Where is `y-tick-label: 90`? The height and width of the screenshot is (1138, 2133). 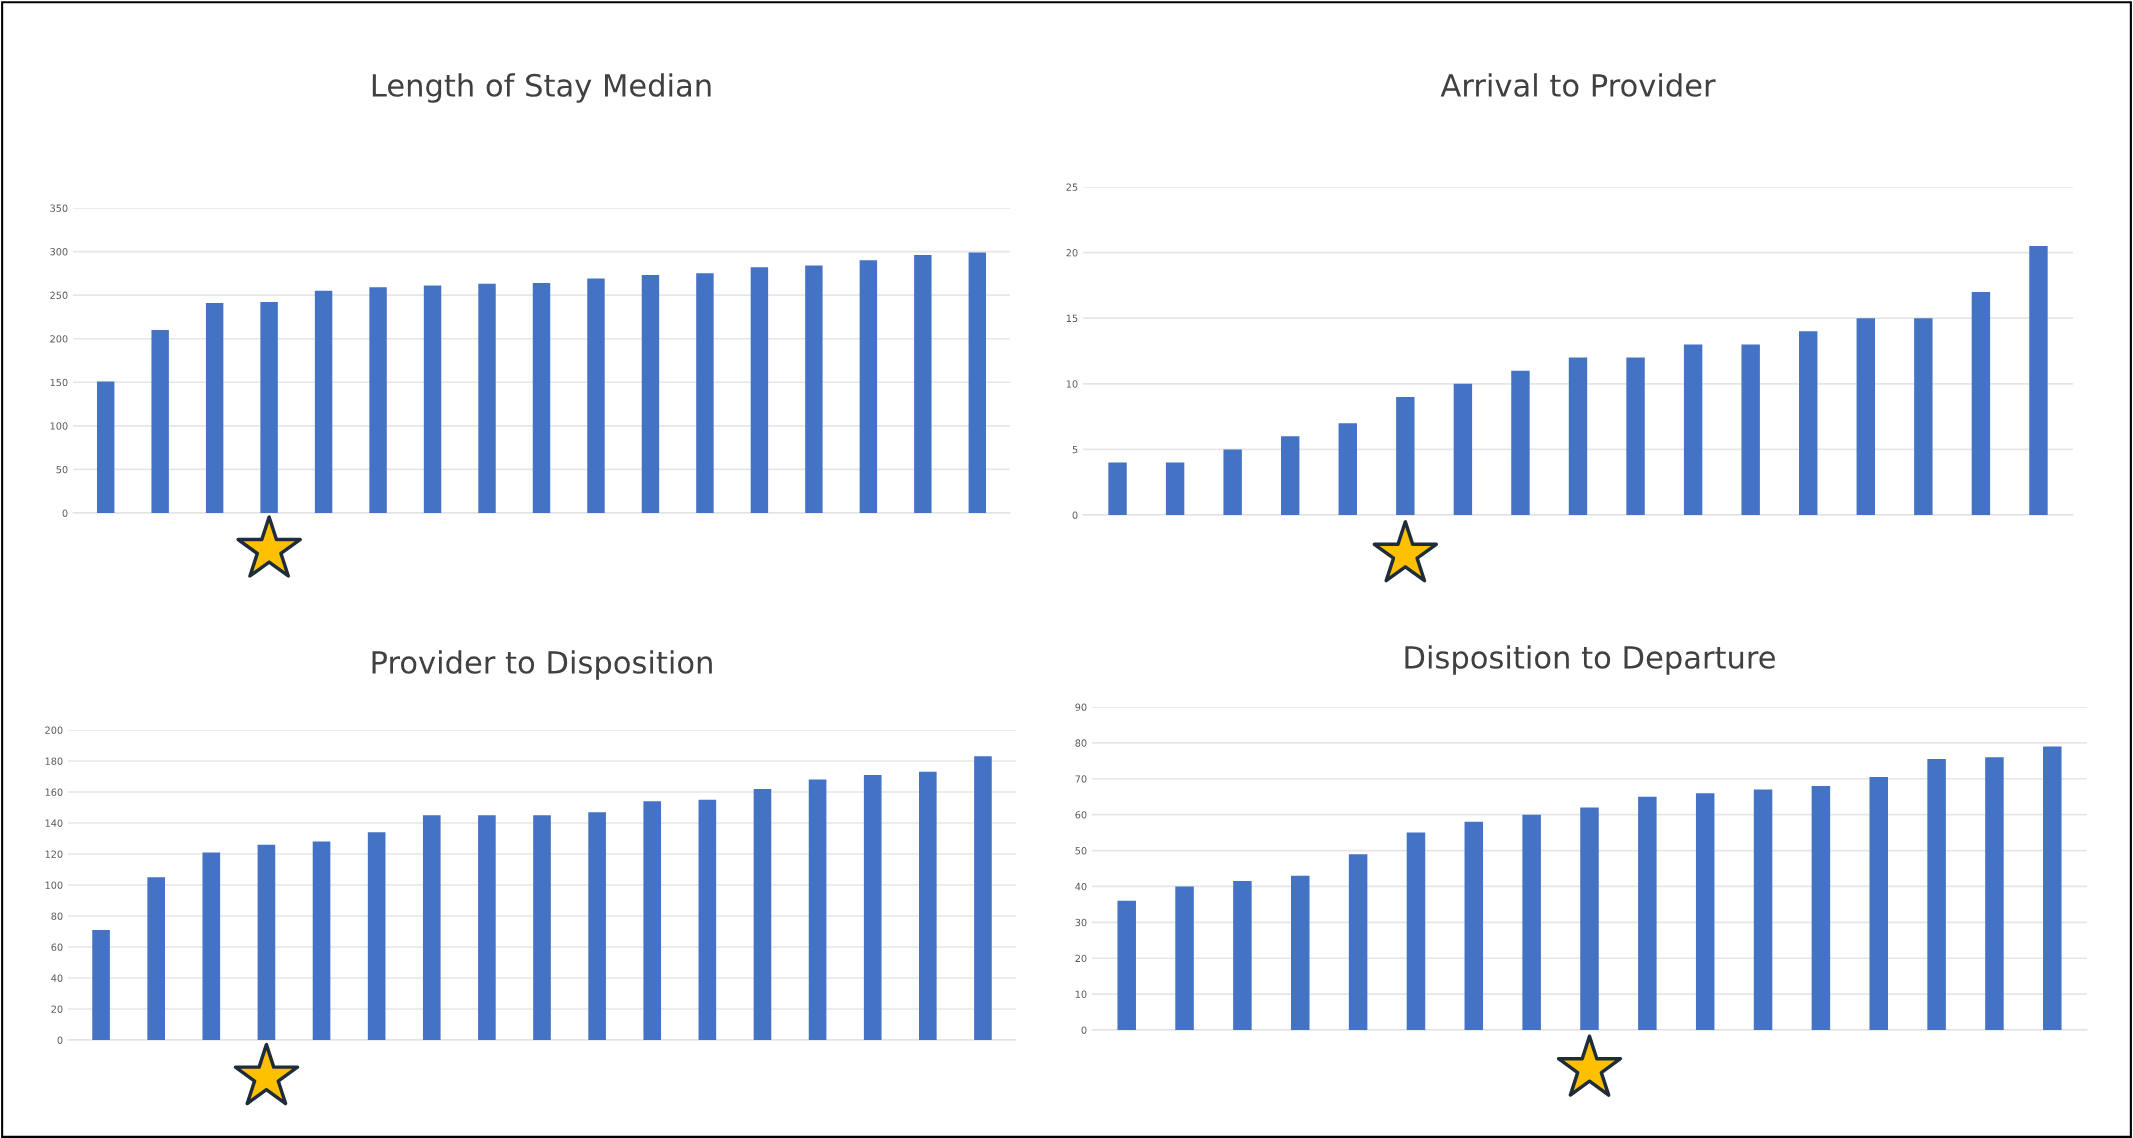
y-tick-label: 90 is located at coordinates (1081, 707).